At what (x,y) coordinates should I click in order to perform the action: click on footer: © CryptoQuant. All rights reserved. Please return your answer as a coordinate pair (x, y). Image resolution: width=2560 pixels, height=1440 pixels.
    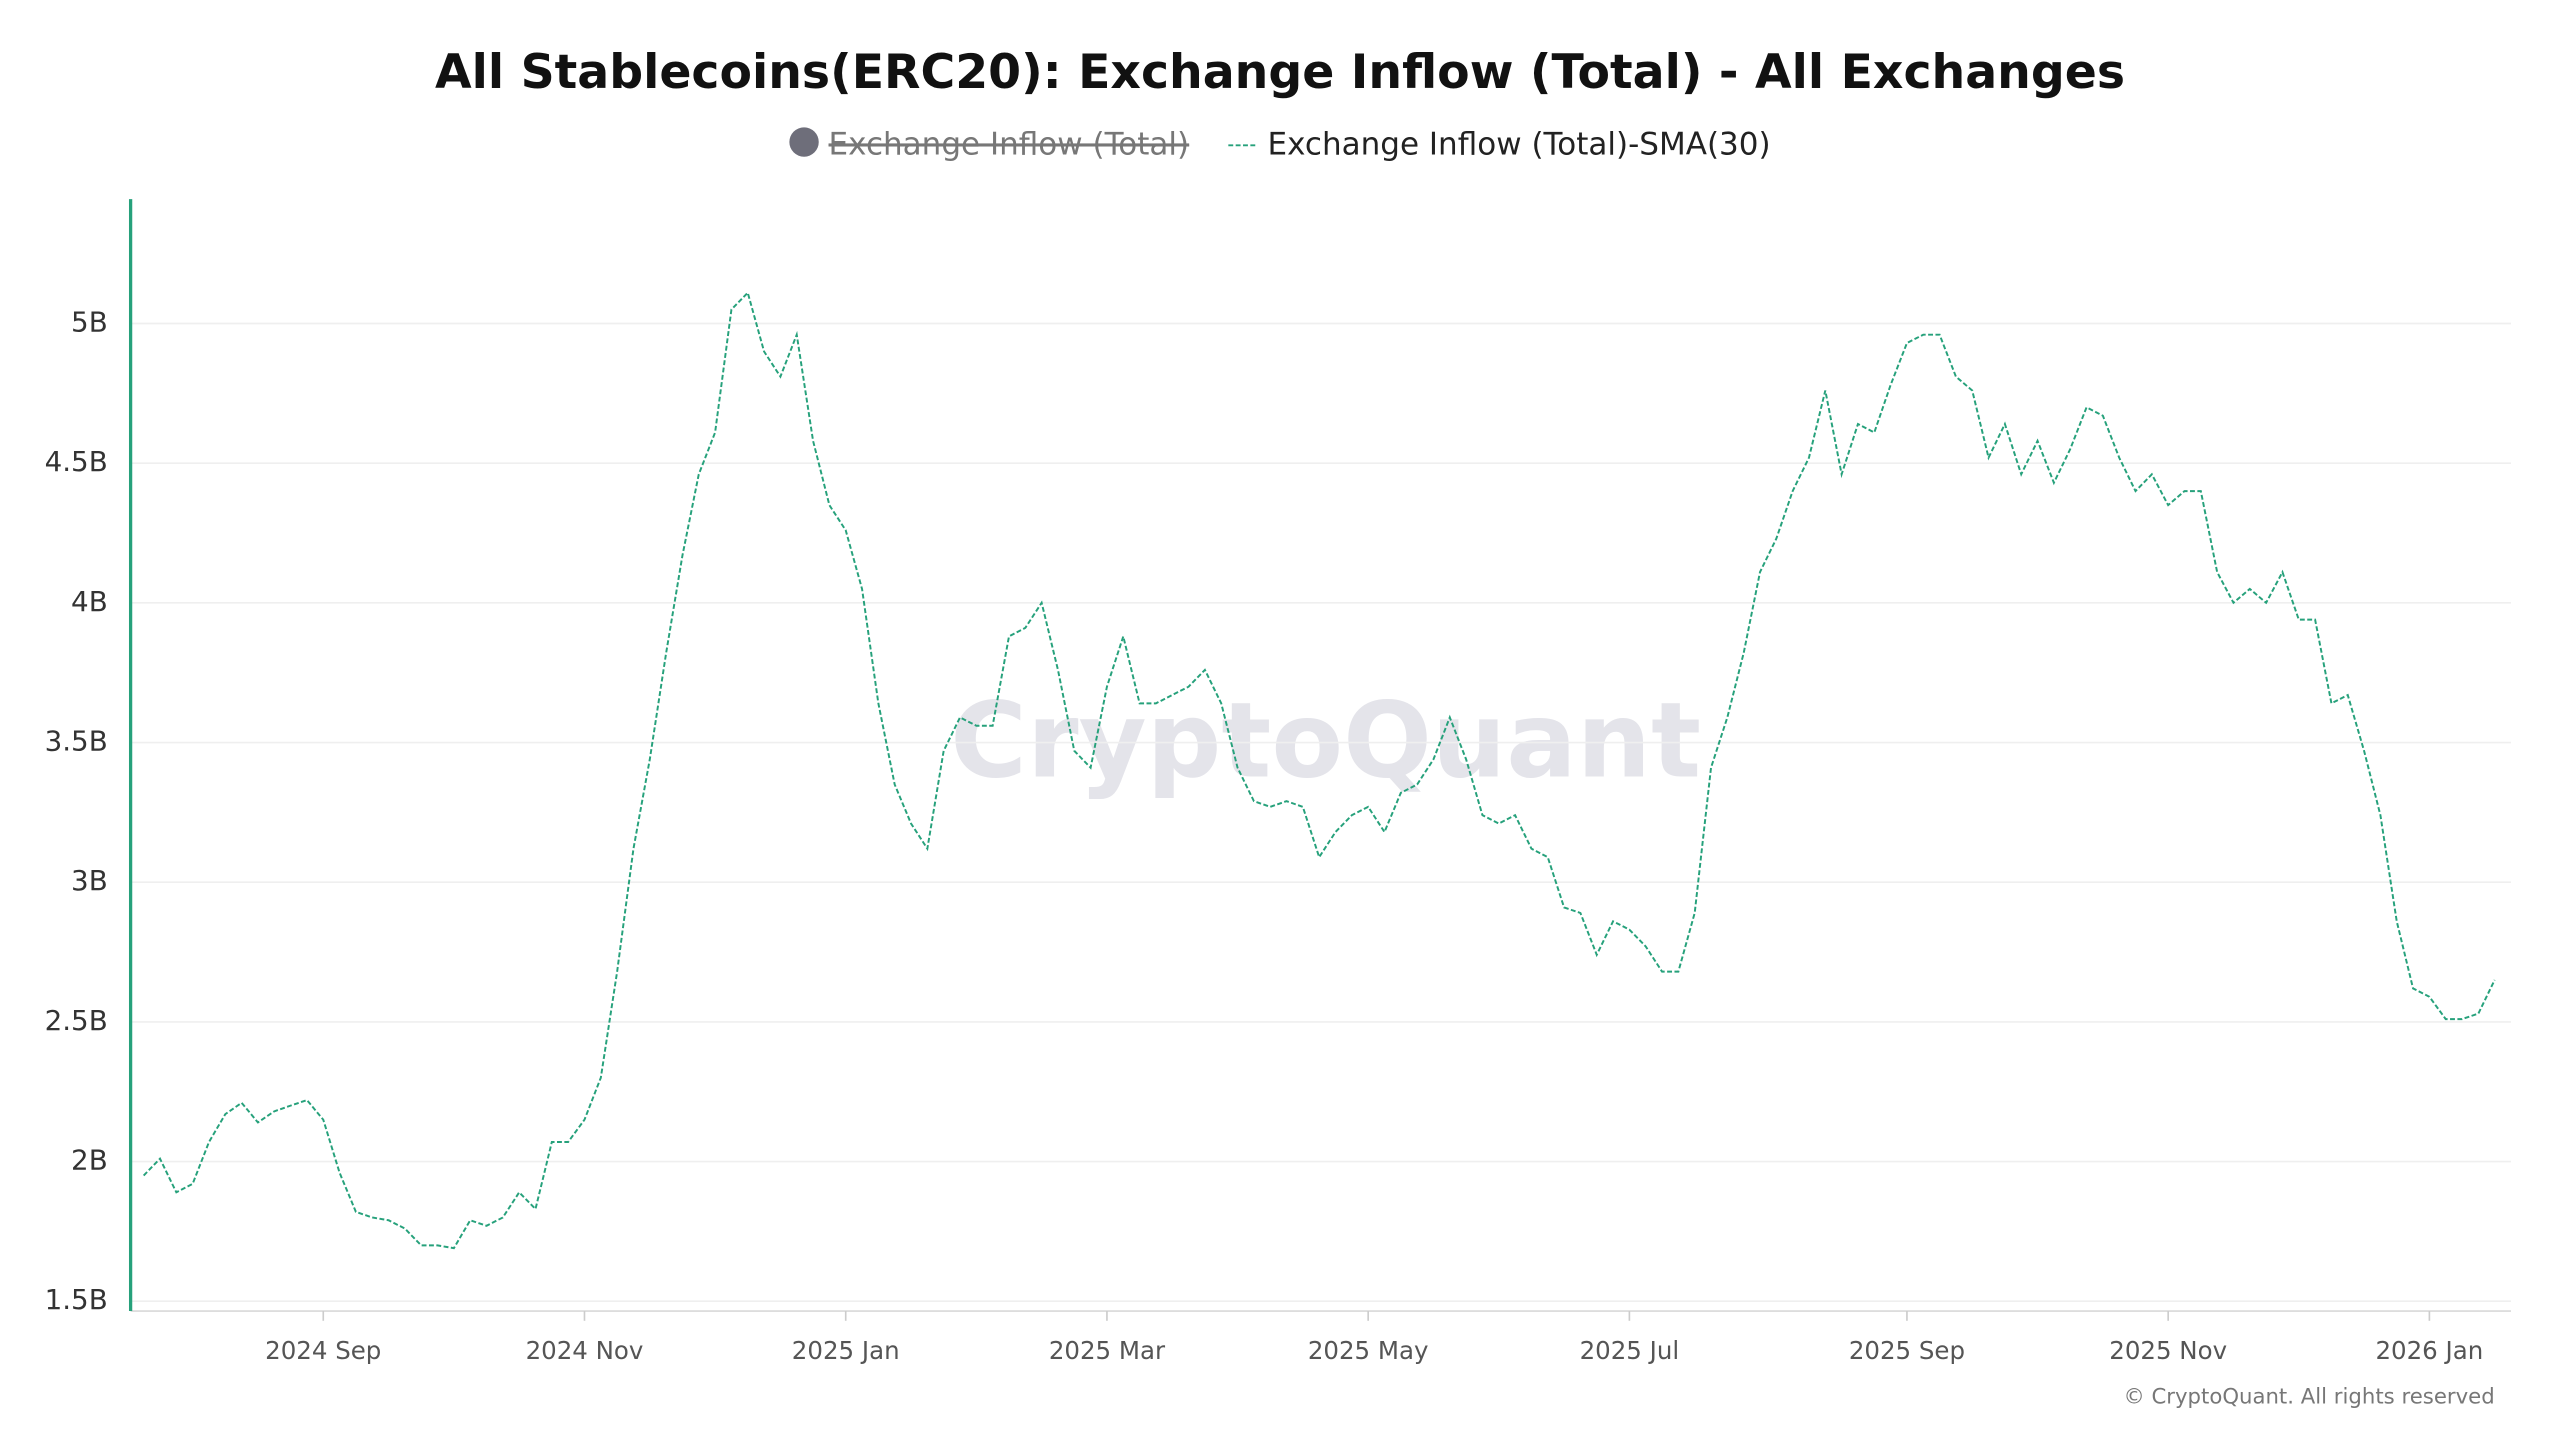
    Looking at the image, I should click on (2309, 1397).